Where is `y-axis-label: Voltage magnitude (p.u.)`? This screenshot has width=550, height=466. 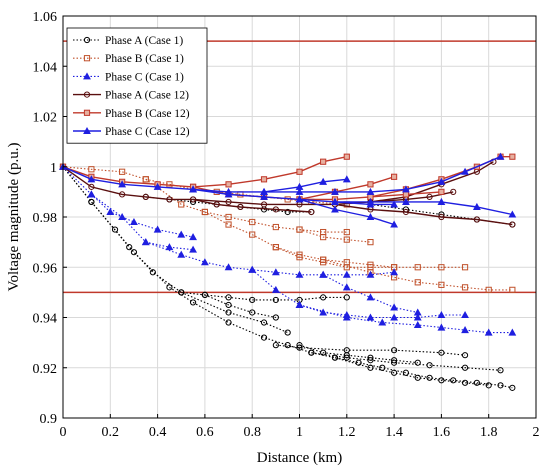 y-axis-label: Voltage magnitude (p.u.) is located at coordinates (14, 217).